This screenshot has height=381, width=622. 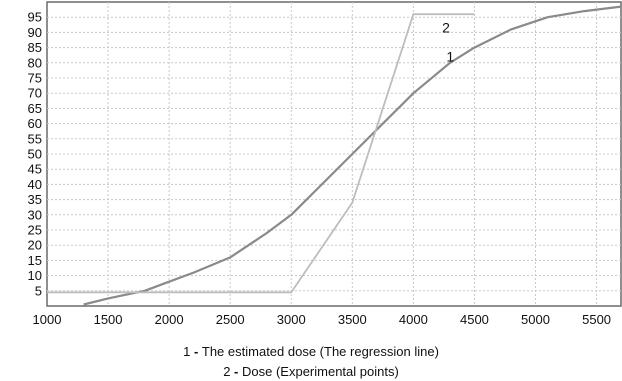 I want to click on legend-number-1: 1, so click(x=187, y=351).